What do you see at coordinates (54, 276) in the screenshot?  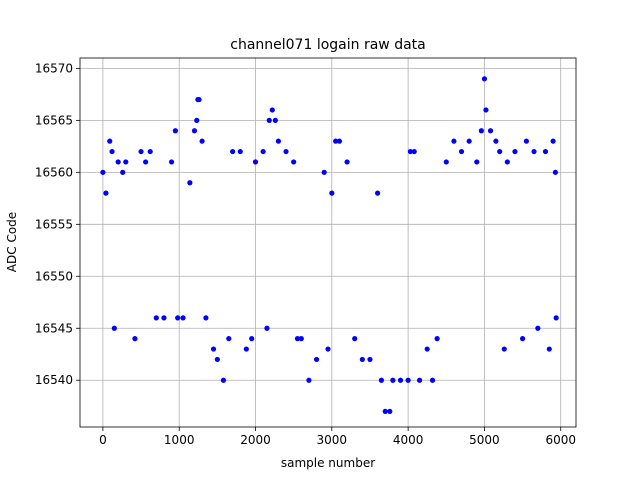 I see `y-tick-label: 16550` at bounding box center [54, 276].